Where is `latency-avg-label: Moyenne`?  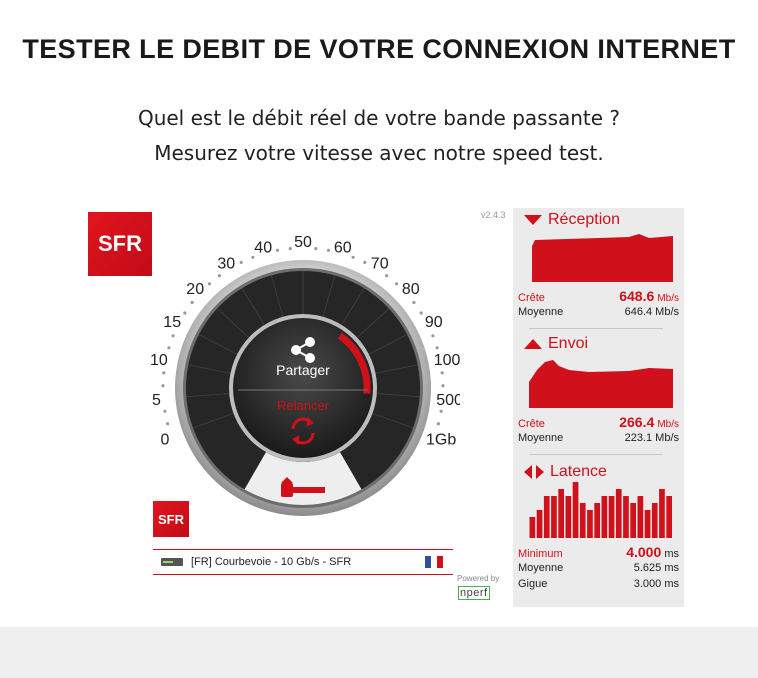 latency-avg-label: Moyenne is located at coordinates (541, 568).